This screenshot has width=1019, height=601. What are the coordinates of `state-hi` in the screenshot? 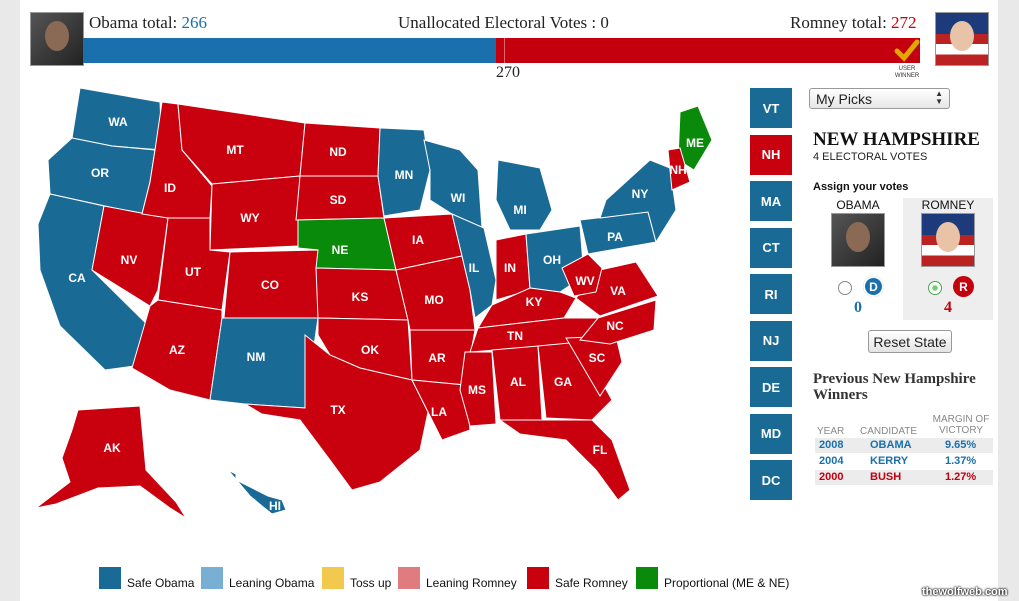 It's located at (257, 492).